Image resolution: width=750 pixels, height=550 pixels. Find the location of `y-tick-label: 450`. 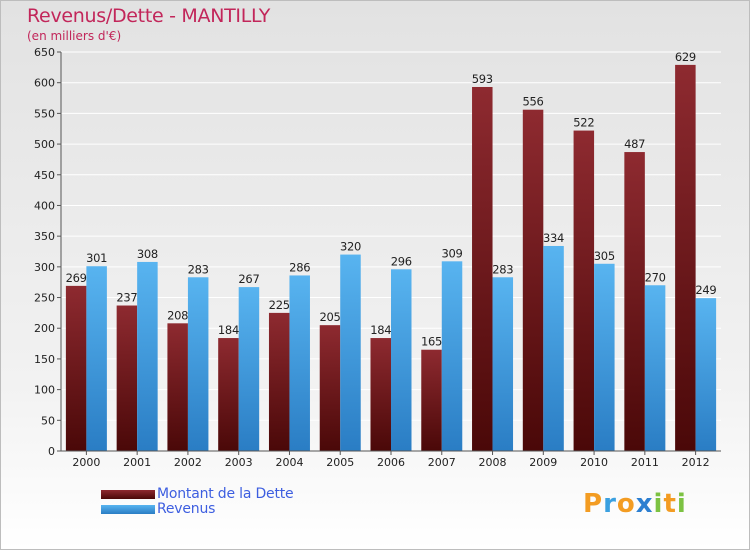

y-tick-label: 450 is located at coordinates (44, 175).